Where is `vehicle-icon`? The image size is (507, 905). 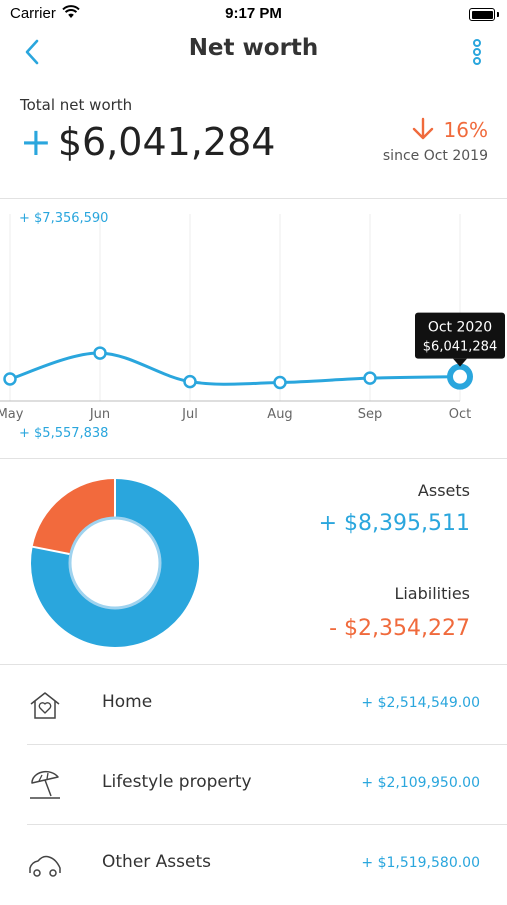 vehicle-icon is located at coordinates (45, 866).